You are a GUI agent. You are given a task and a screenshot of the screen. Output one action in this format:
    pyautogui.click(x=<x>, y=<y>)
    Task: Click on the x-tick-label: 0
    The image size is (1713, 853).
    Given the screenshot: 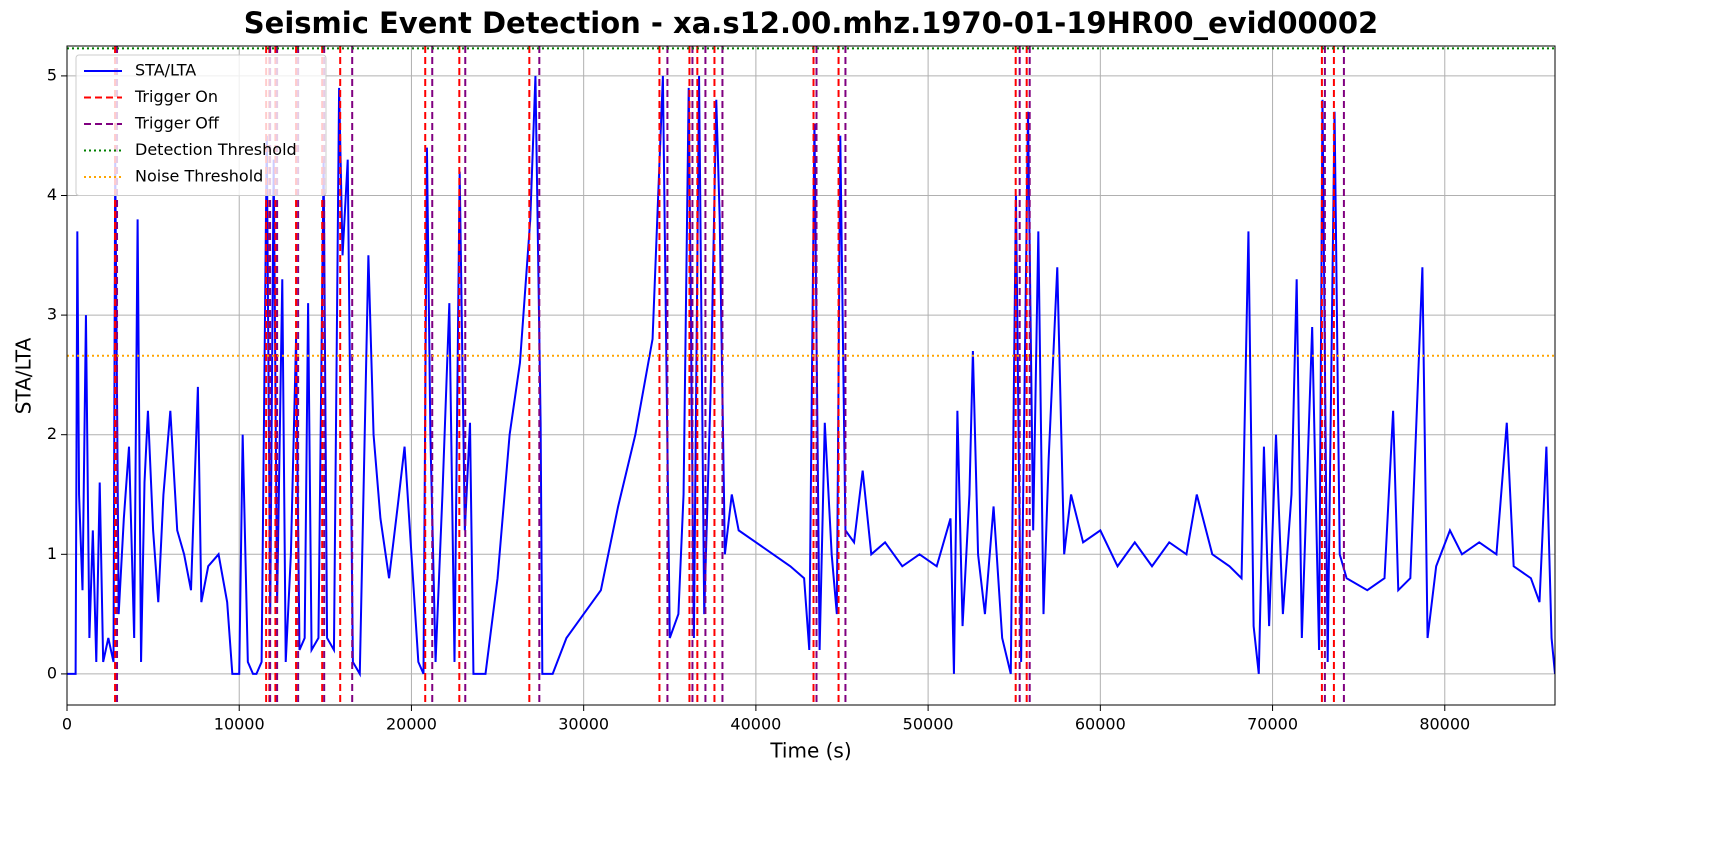 What is the action you would take?
    pyautogui.click(x=67, y=724)
    